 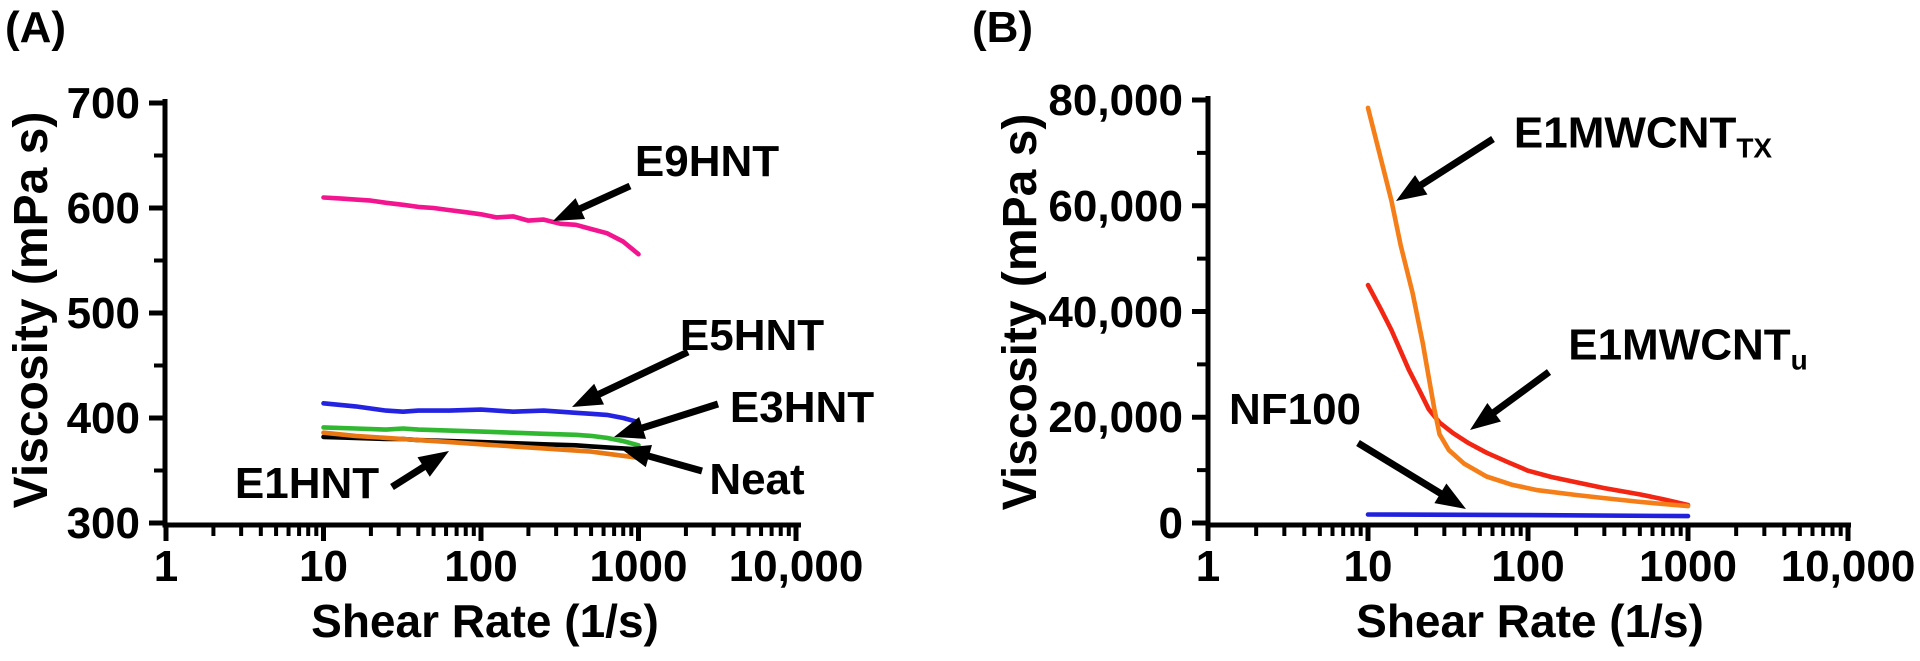 I want to click on annotation-label-E1MWCNTTX: E1MWCNTTX, so click(x=1643, y=136).